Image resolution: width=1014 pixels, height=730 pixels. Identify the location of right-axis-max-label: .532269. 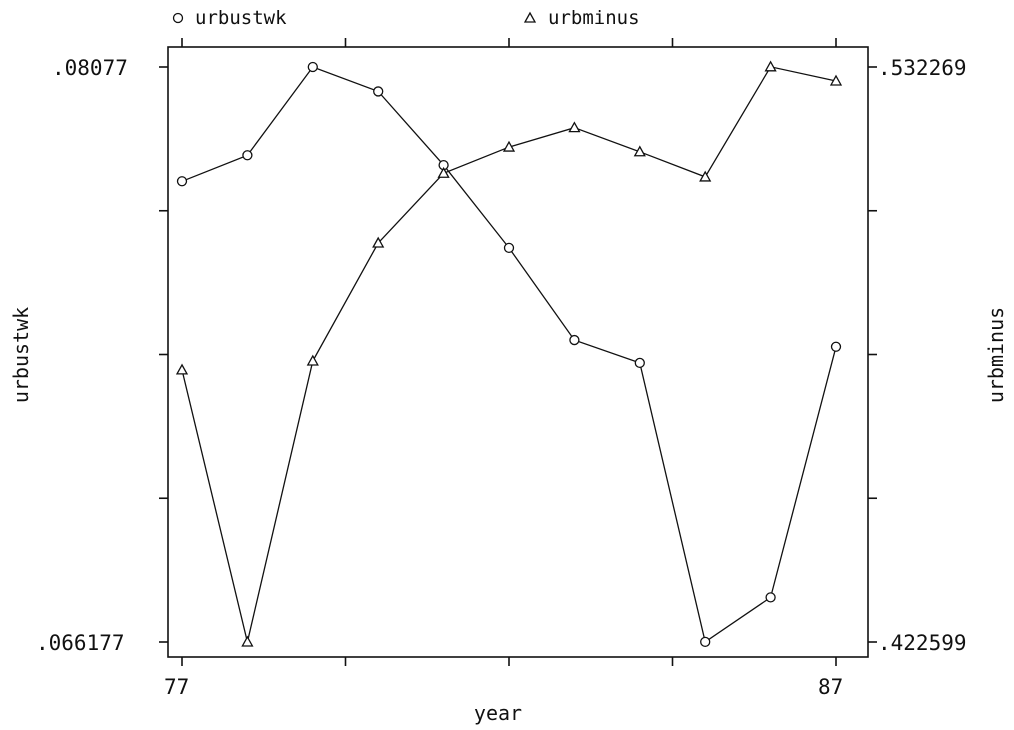
(922, 68).